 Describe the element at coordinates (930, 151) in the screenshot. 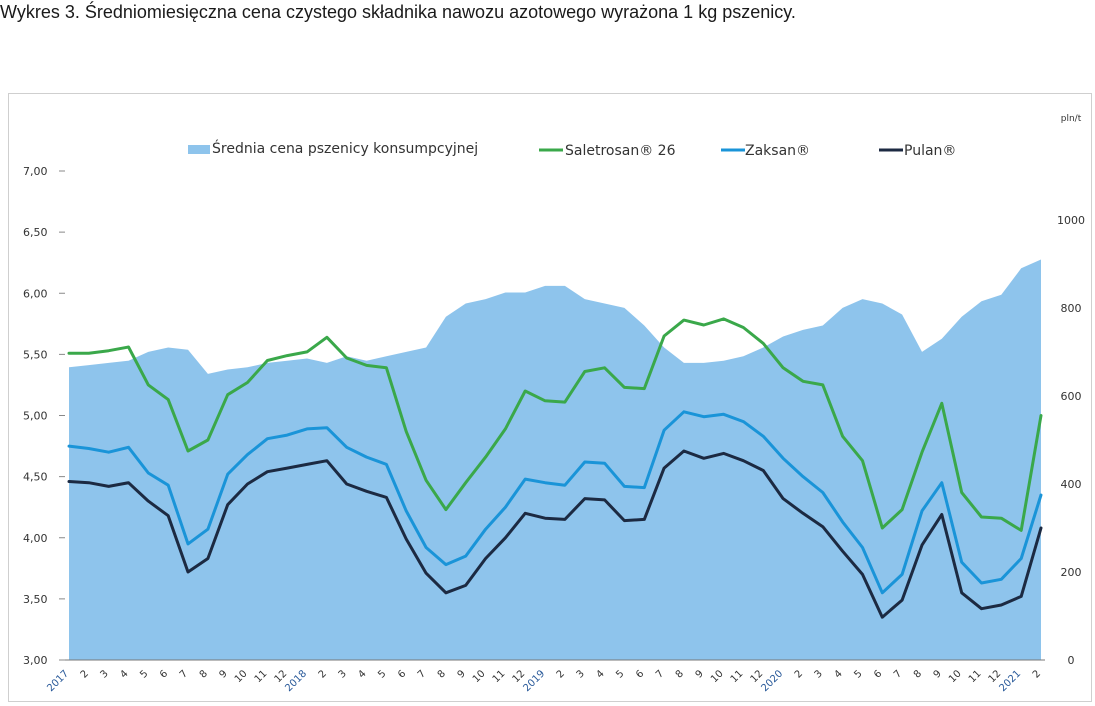

I see `legend-label-line-2: Pulan®` at that location.